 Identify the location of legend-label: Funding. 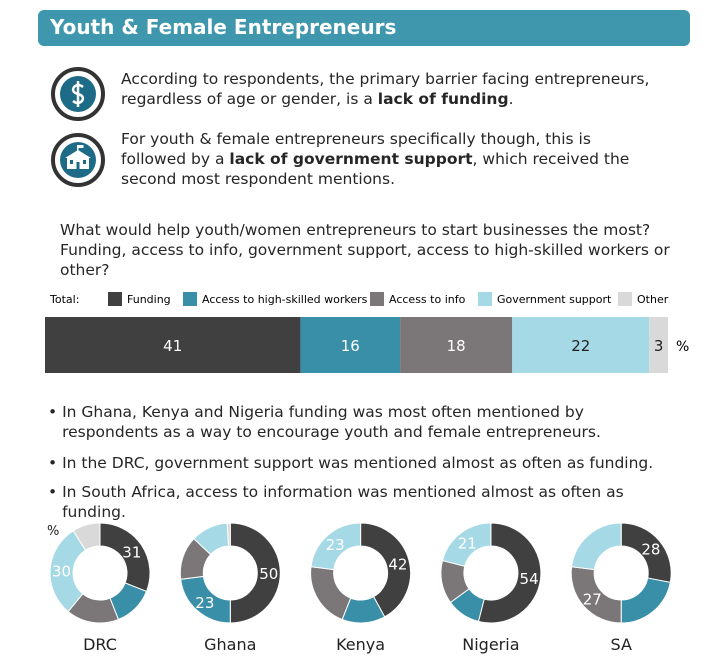
(149, 299).